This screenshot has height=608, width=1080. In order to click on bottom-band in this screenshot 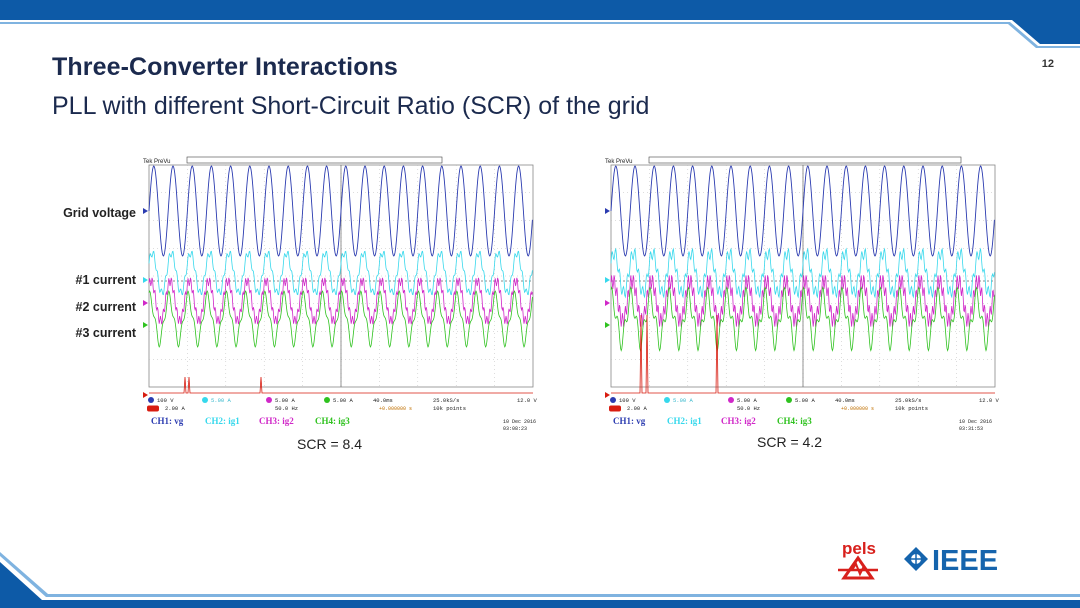, I will do `click(540, 580)`.